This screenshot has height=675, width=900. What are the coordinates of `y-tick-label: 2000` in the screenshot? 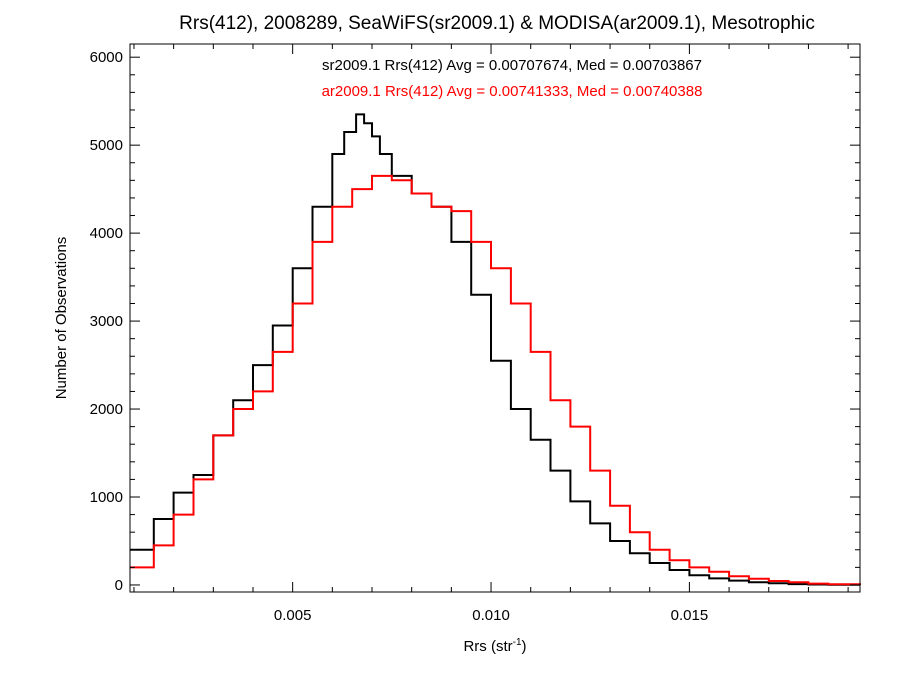 It's located at (106, 409).